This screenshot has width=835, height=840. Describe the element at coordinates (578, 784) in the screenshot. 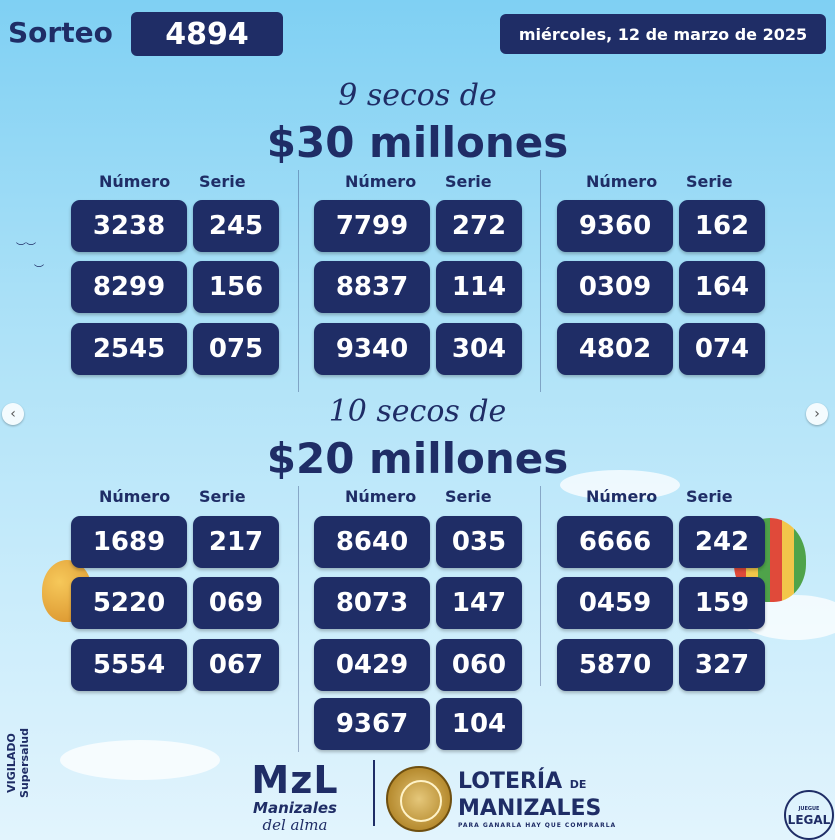

I see `loteria-de-word: DE` at that location.